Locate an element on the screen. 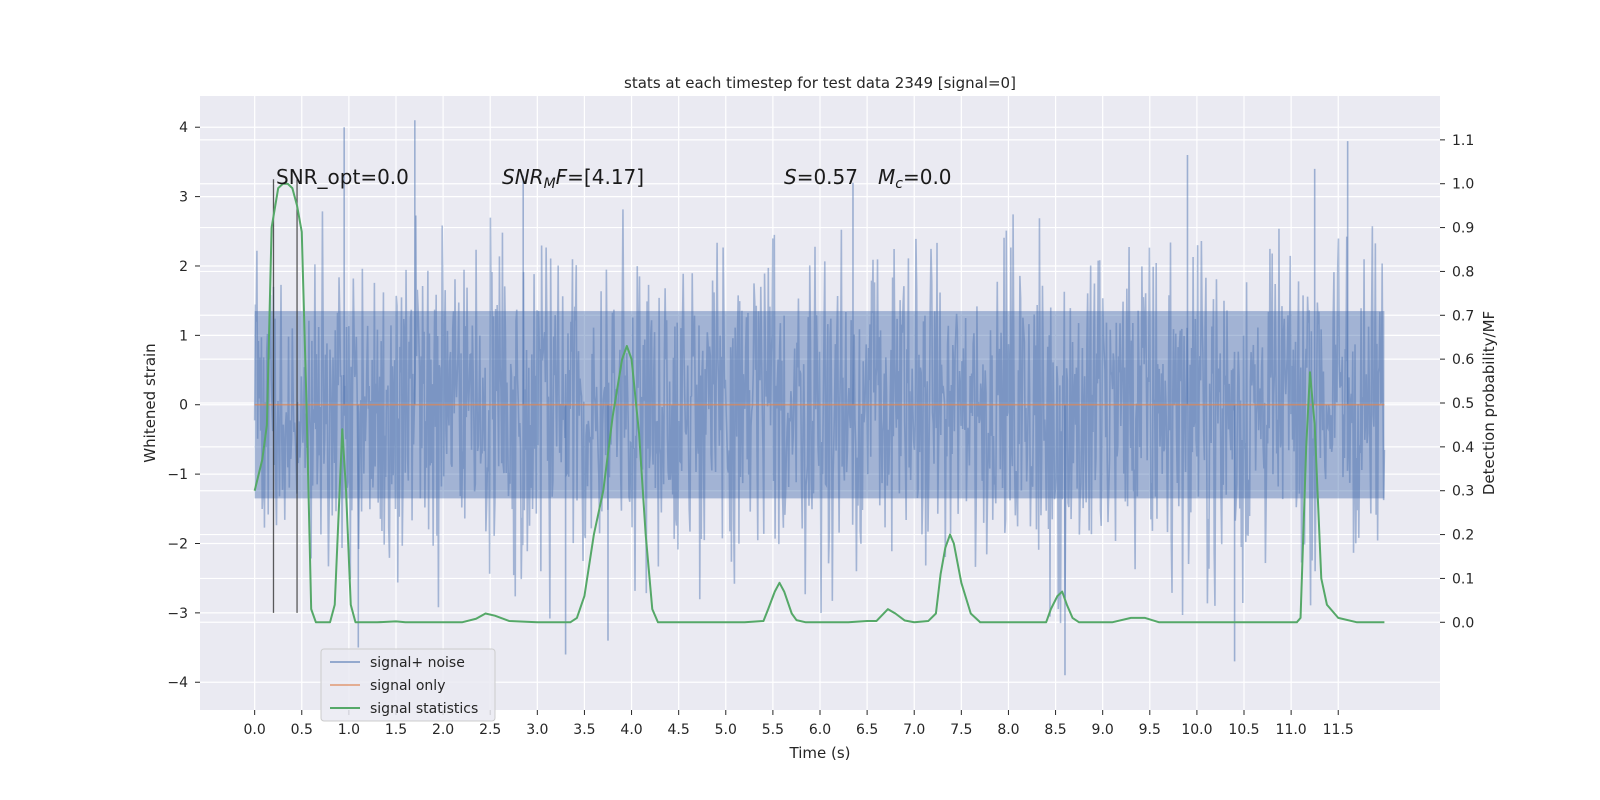 This screenshot has width=1600, height=800. legend-label-signal-noise: signal+ noise is located at coordinates (417, 663).